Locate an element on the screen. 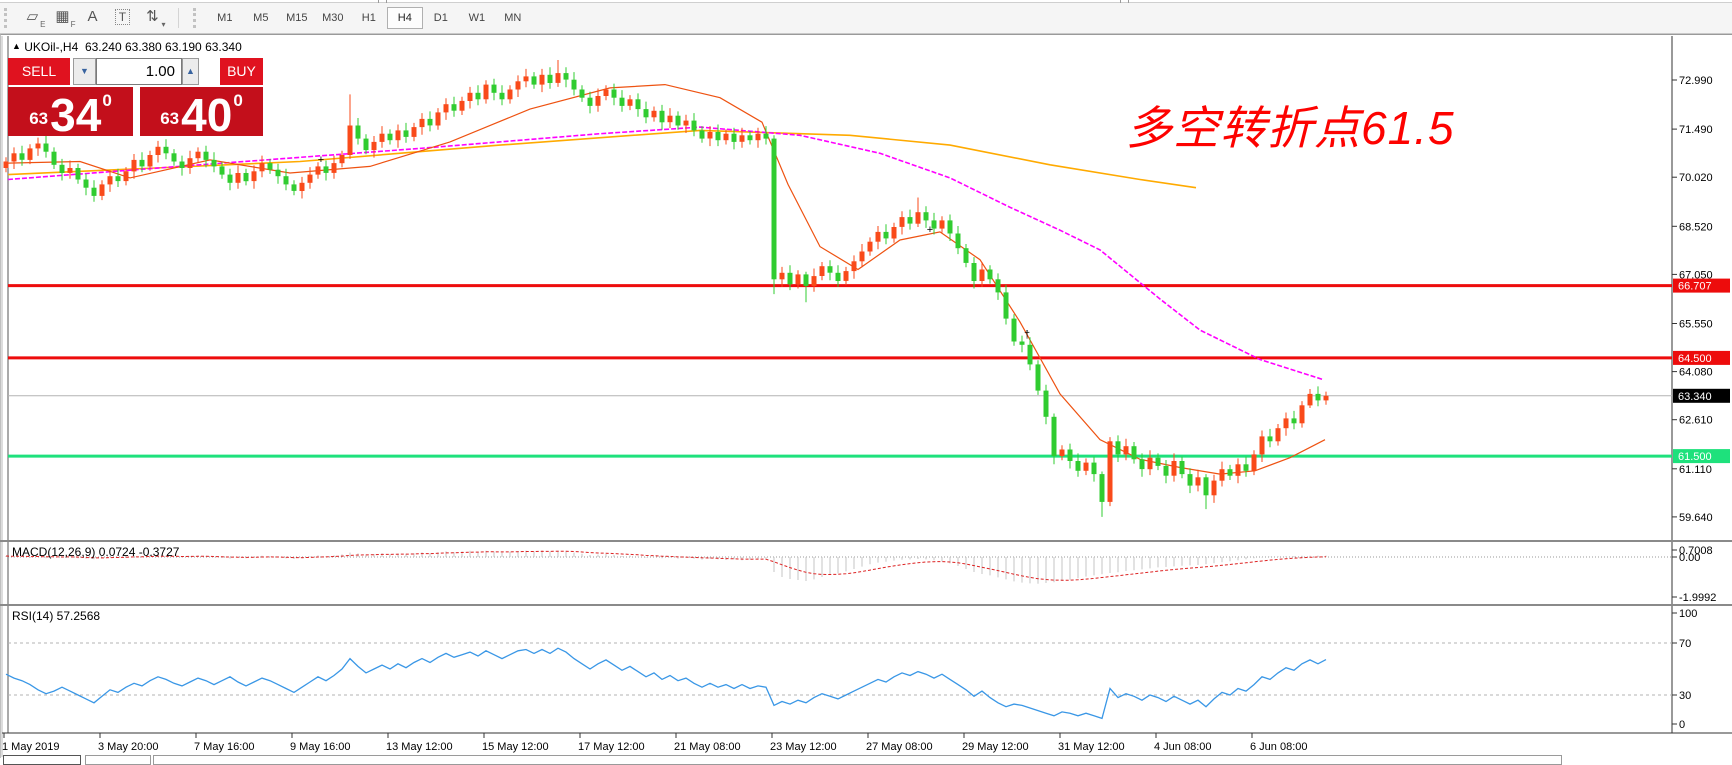 The width and height of the screenshot is (1732, 765). text-label-icon: A is located at coordinates (92, 16).